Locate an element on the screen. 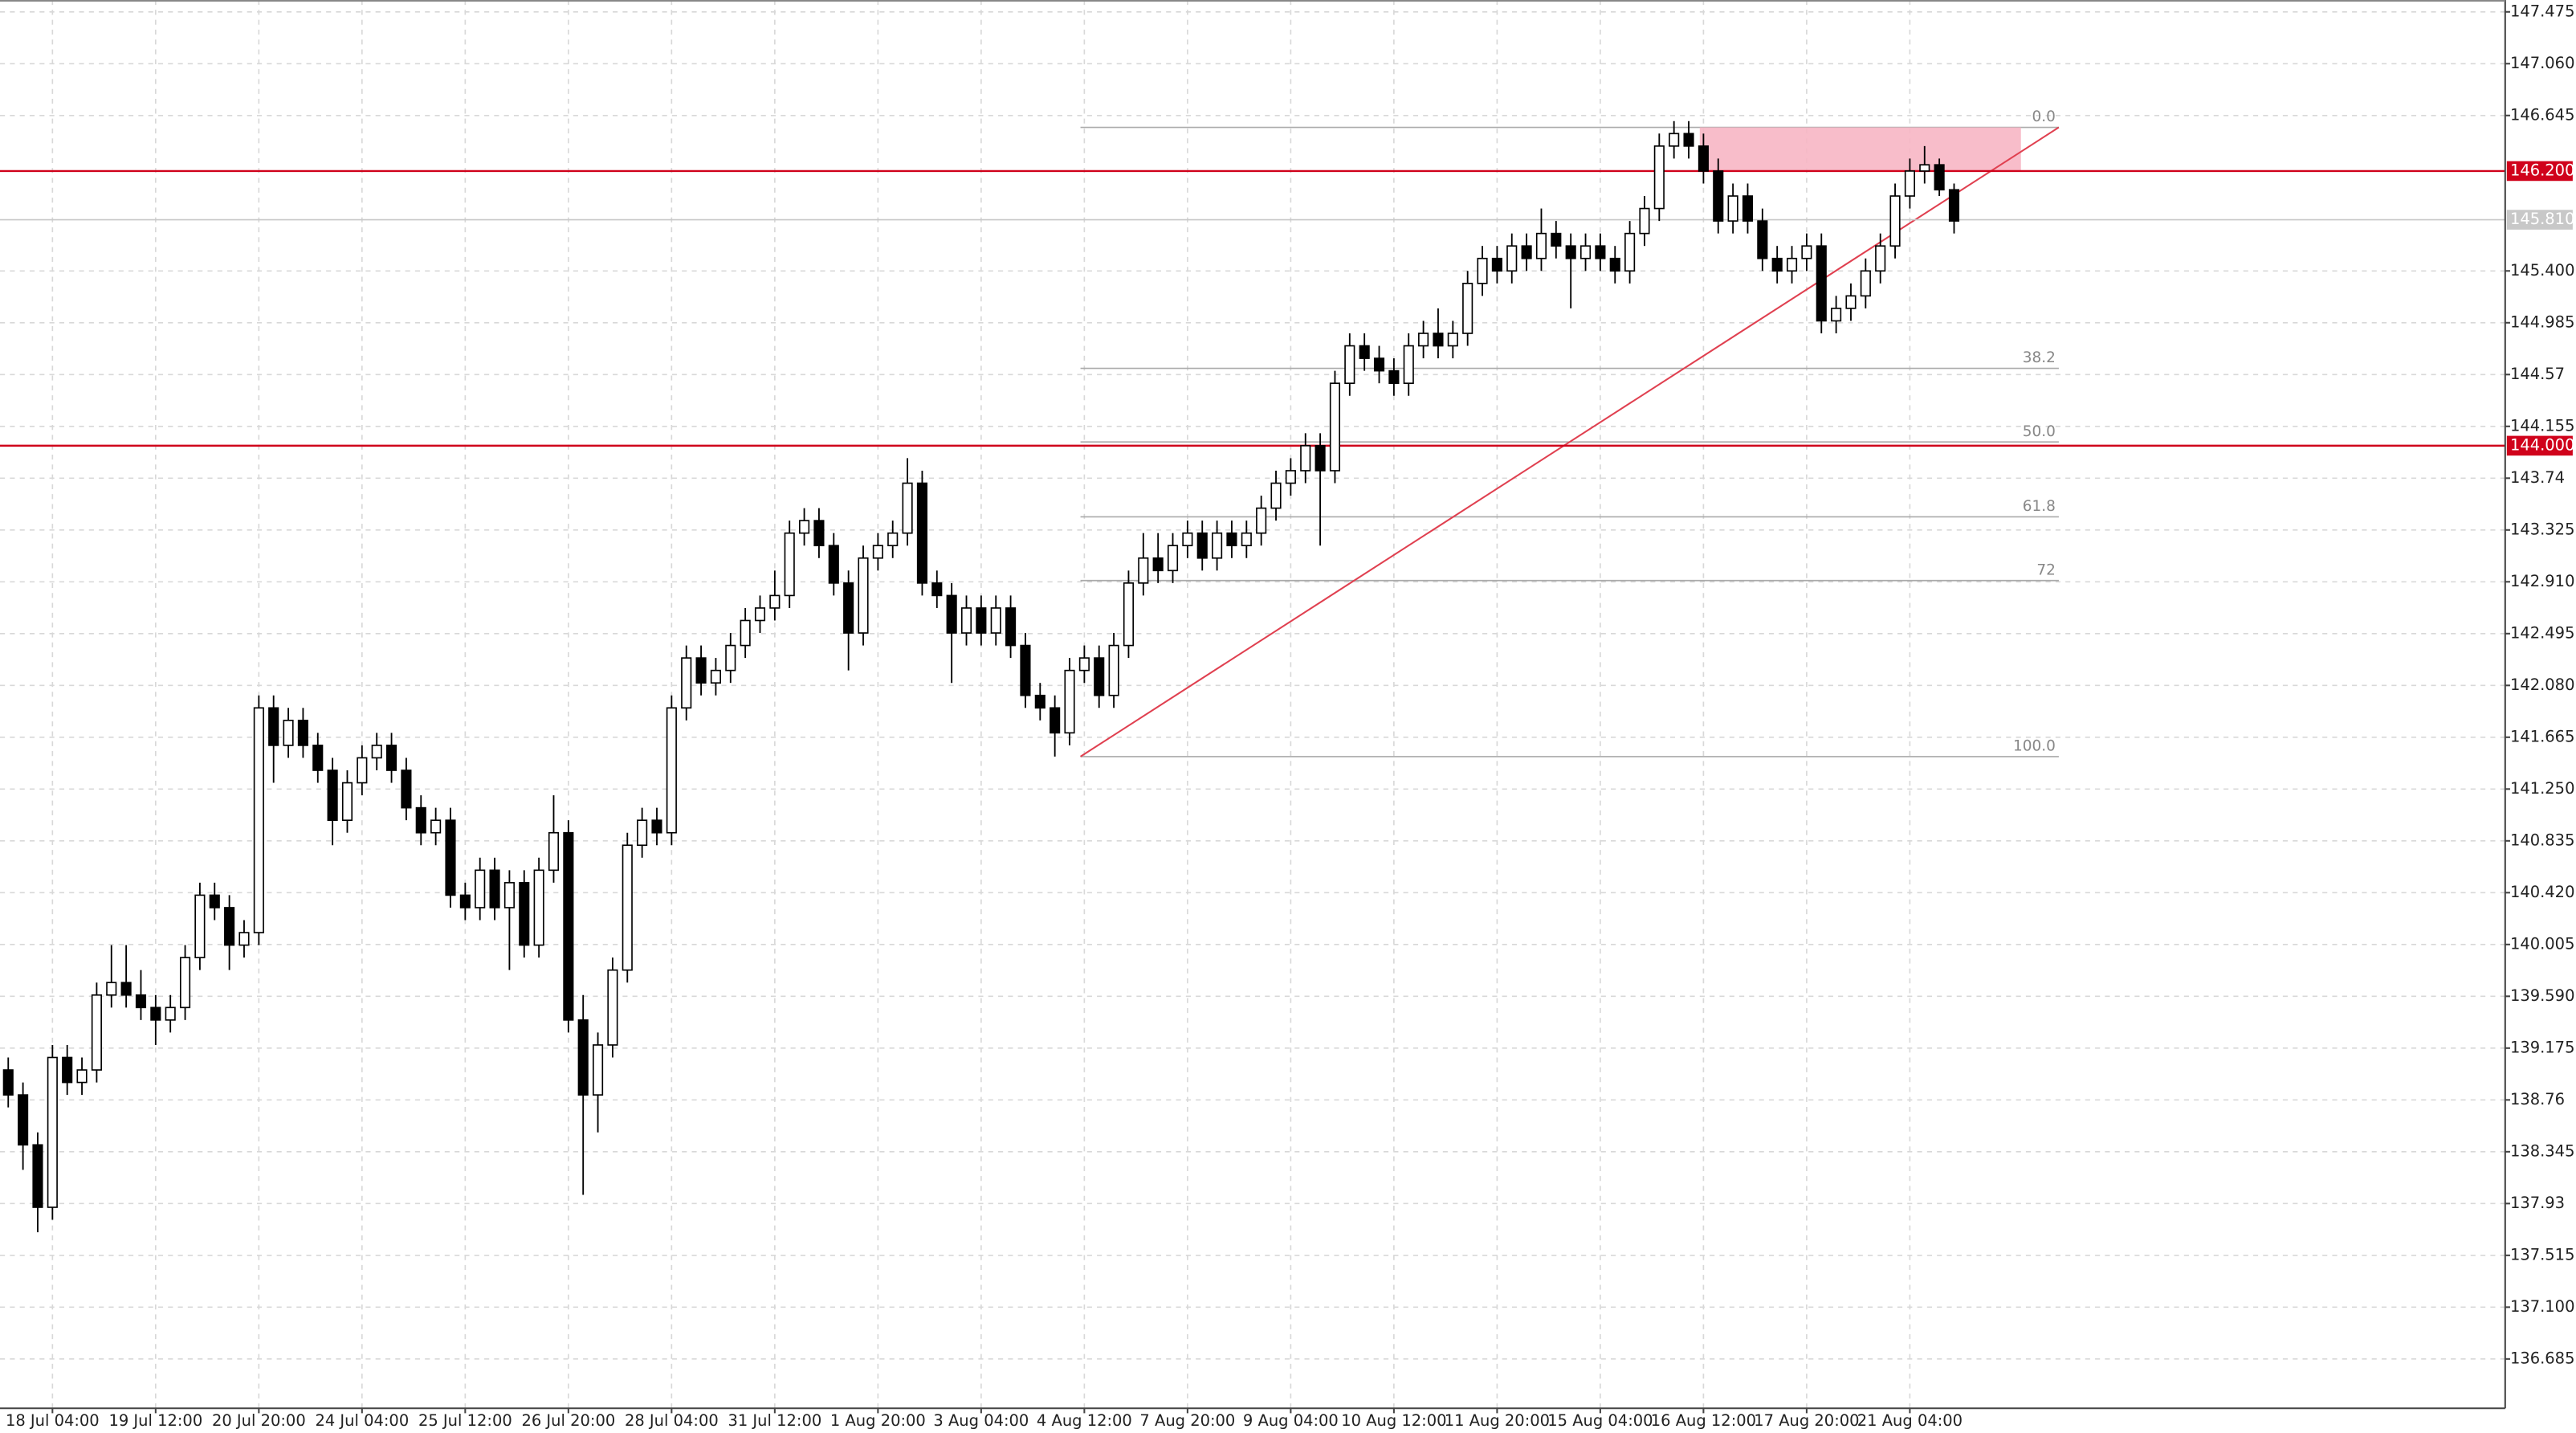  x-tick-label: 18 Jul 04:00 is located at coordinates (53, 1421).